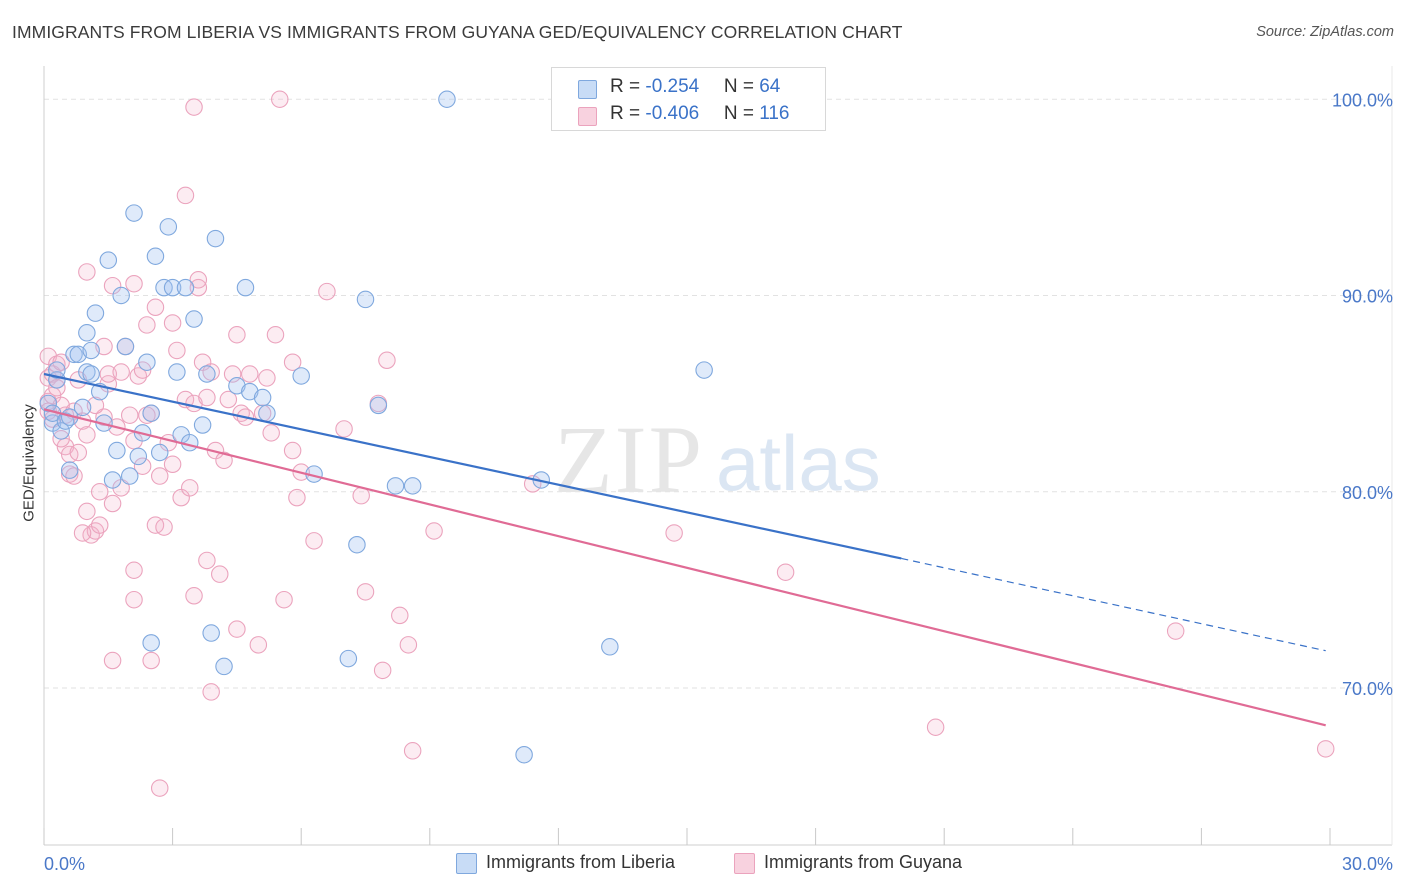  What do you see at coordinates (587, 116) in the screenshot?
I see `legend-swatch-guyana` at bounding box center [587, 116].